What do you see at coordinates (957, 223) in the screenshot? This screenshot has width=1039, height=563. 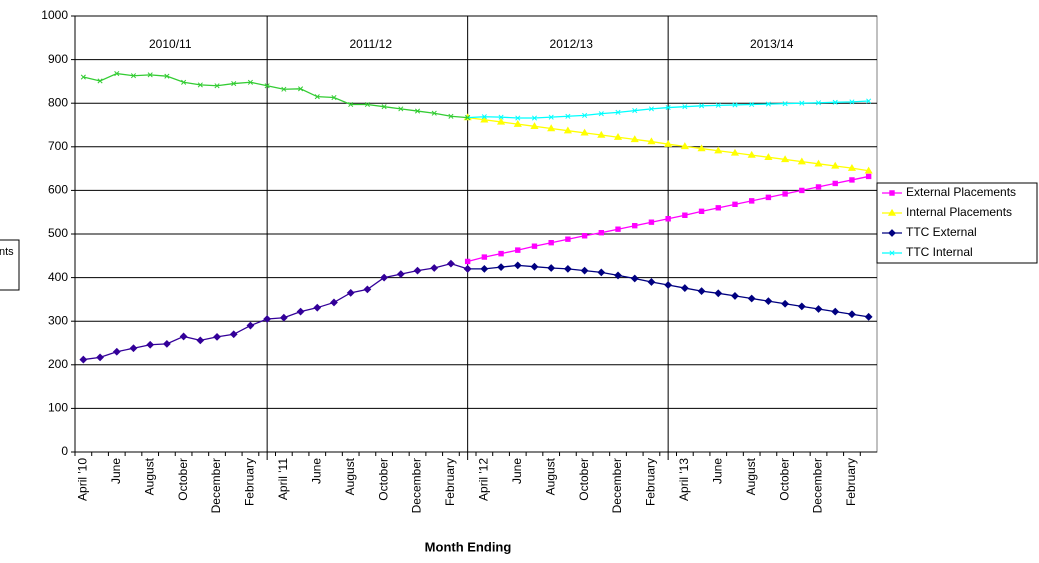 I see `legend-box` at bounding box center [957, 223].